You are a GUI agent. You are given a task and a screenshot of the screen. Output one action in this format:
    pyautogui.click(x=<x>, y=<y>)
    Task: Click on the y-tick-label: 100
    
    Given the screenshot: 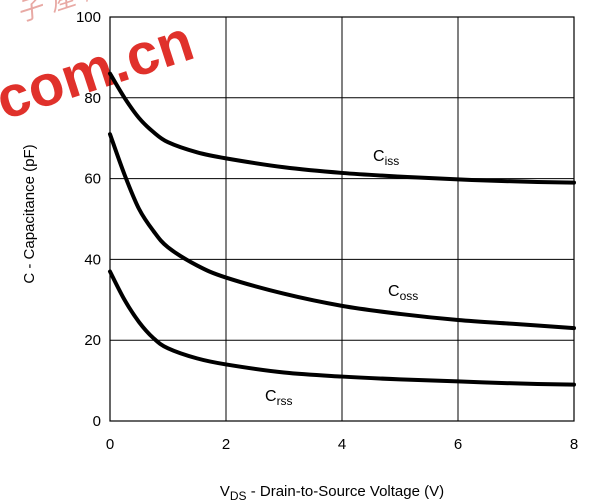 What is the action you would take?
    pyautogui.click(x=88, y=17)
    